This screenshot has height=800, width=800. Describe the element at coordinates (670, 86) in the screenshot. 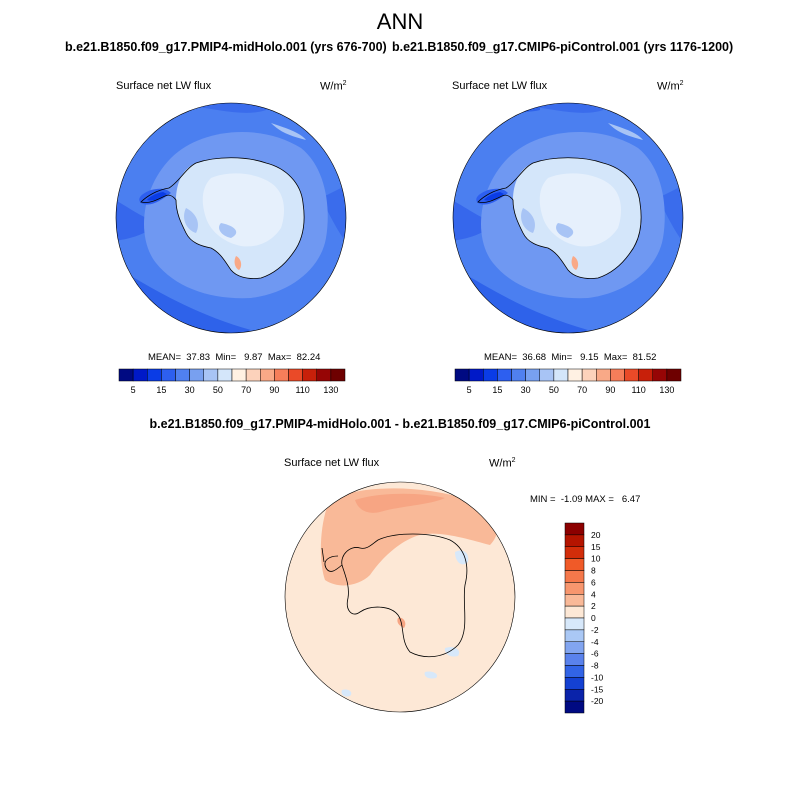

I see `right-units-label: W/m2` at that location.